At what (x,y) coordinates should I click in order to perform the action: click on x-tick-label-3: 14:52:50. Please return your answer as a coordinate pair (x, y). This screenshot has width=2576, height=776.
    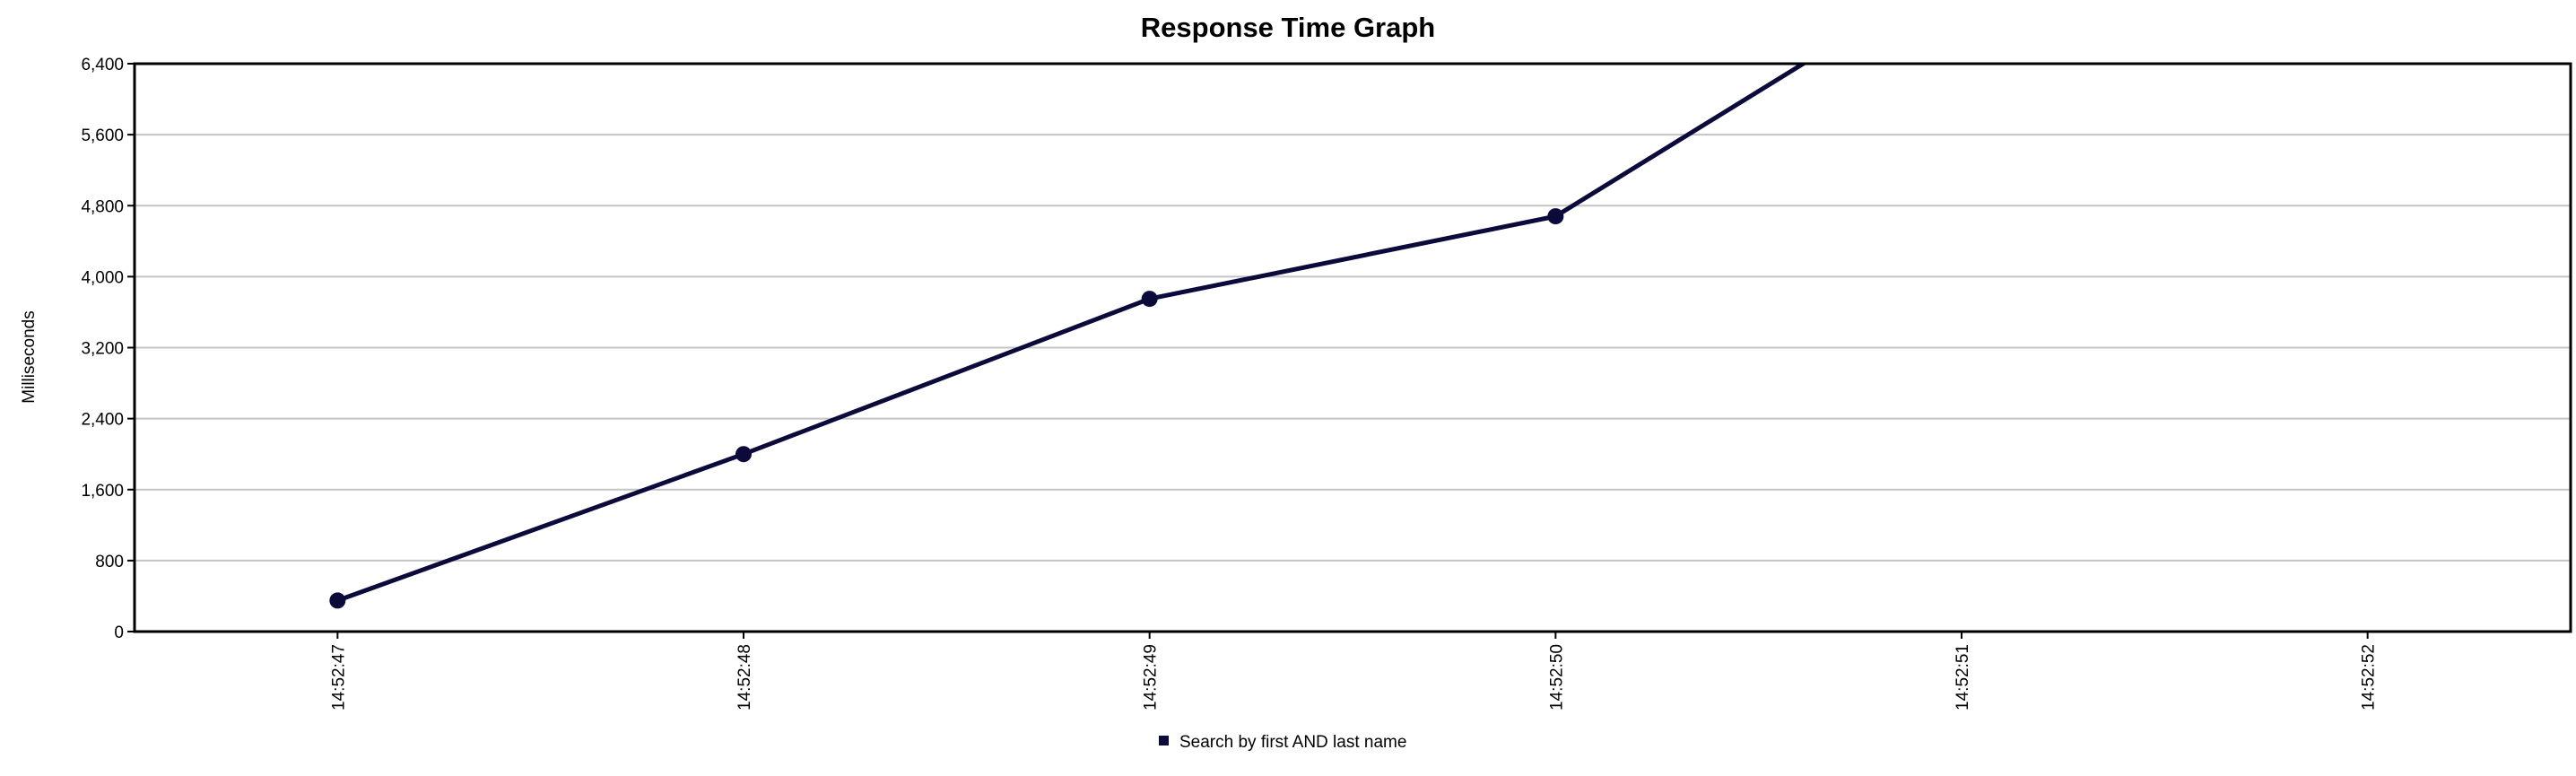
    Looking at the image, I should click on (1556, 677).